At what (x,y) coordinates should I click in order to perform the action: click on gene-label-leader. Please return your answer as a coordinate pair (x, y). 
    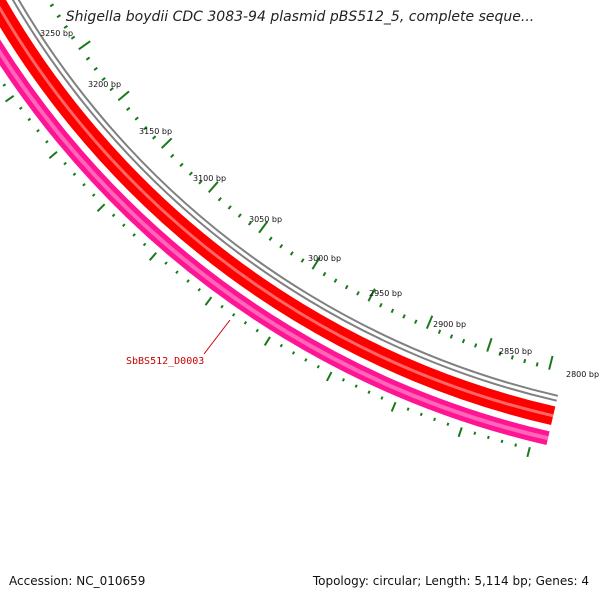
    Looking at the image, I should click on (217, 337).